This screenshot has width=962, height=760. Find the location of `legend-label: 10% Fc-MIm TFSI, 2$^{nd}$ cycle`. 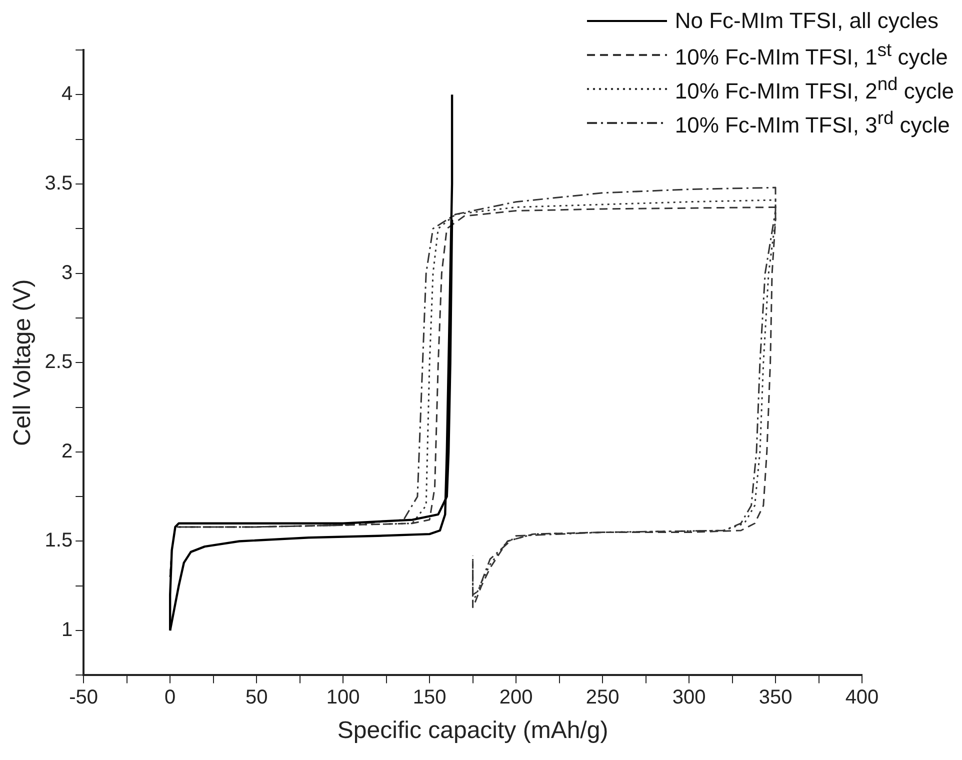

legend-label: 10% Fc-MIm TFSI, 2$^{nd}$ cycle is located at coordinates (814, 89).